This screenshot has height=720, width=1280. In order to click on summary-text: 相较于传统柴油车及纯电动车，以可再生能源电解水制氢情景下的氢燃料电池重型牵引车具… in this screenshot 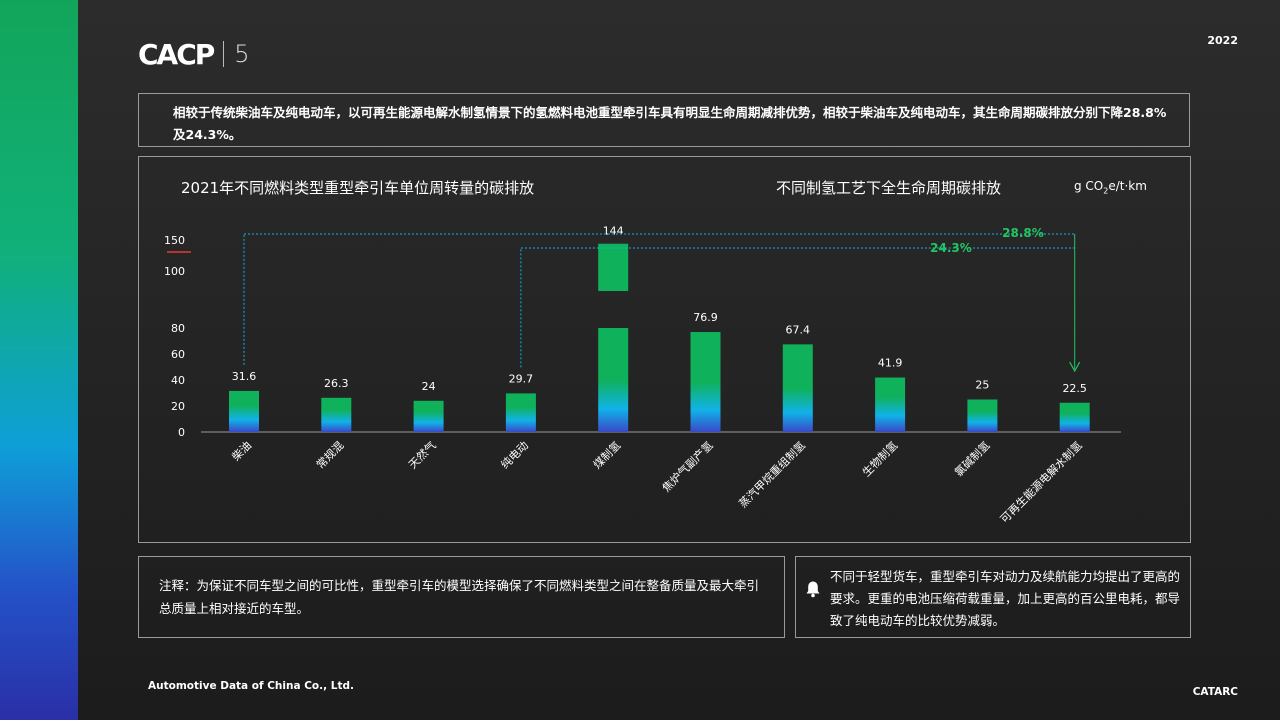, I will do `click(670, 123)`.